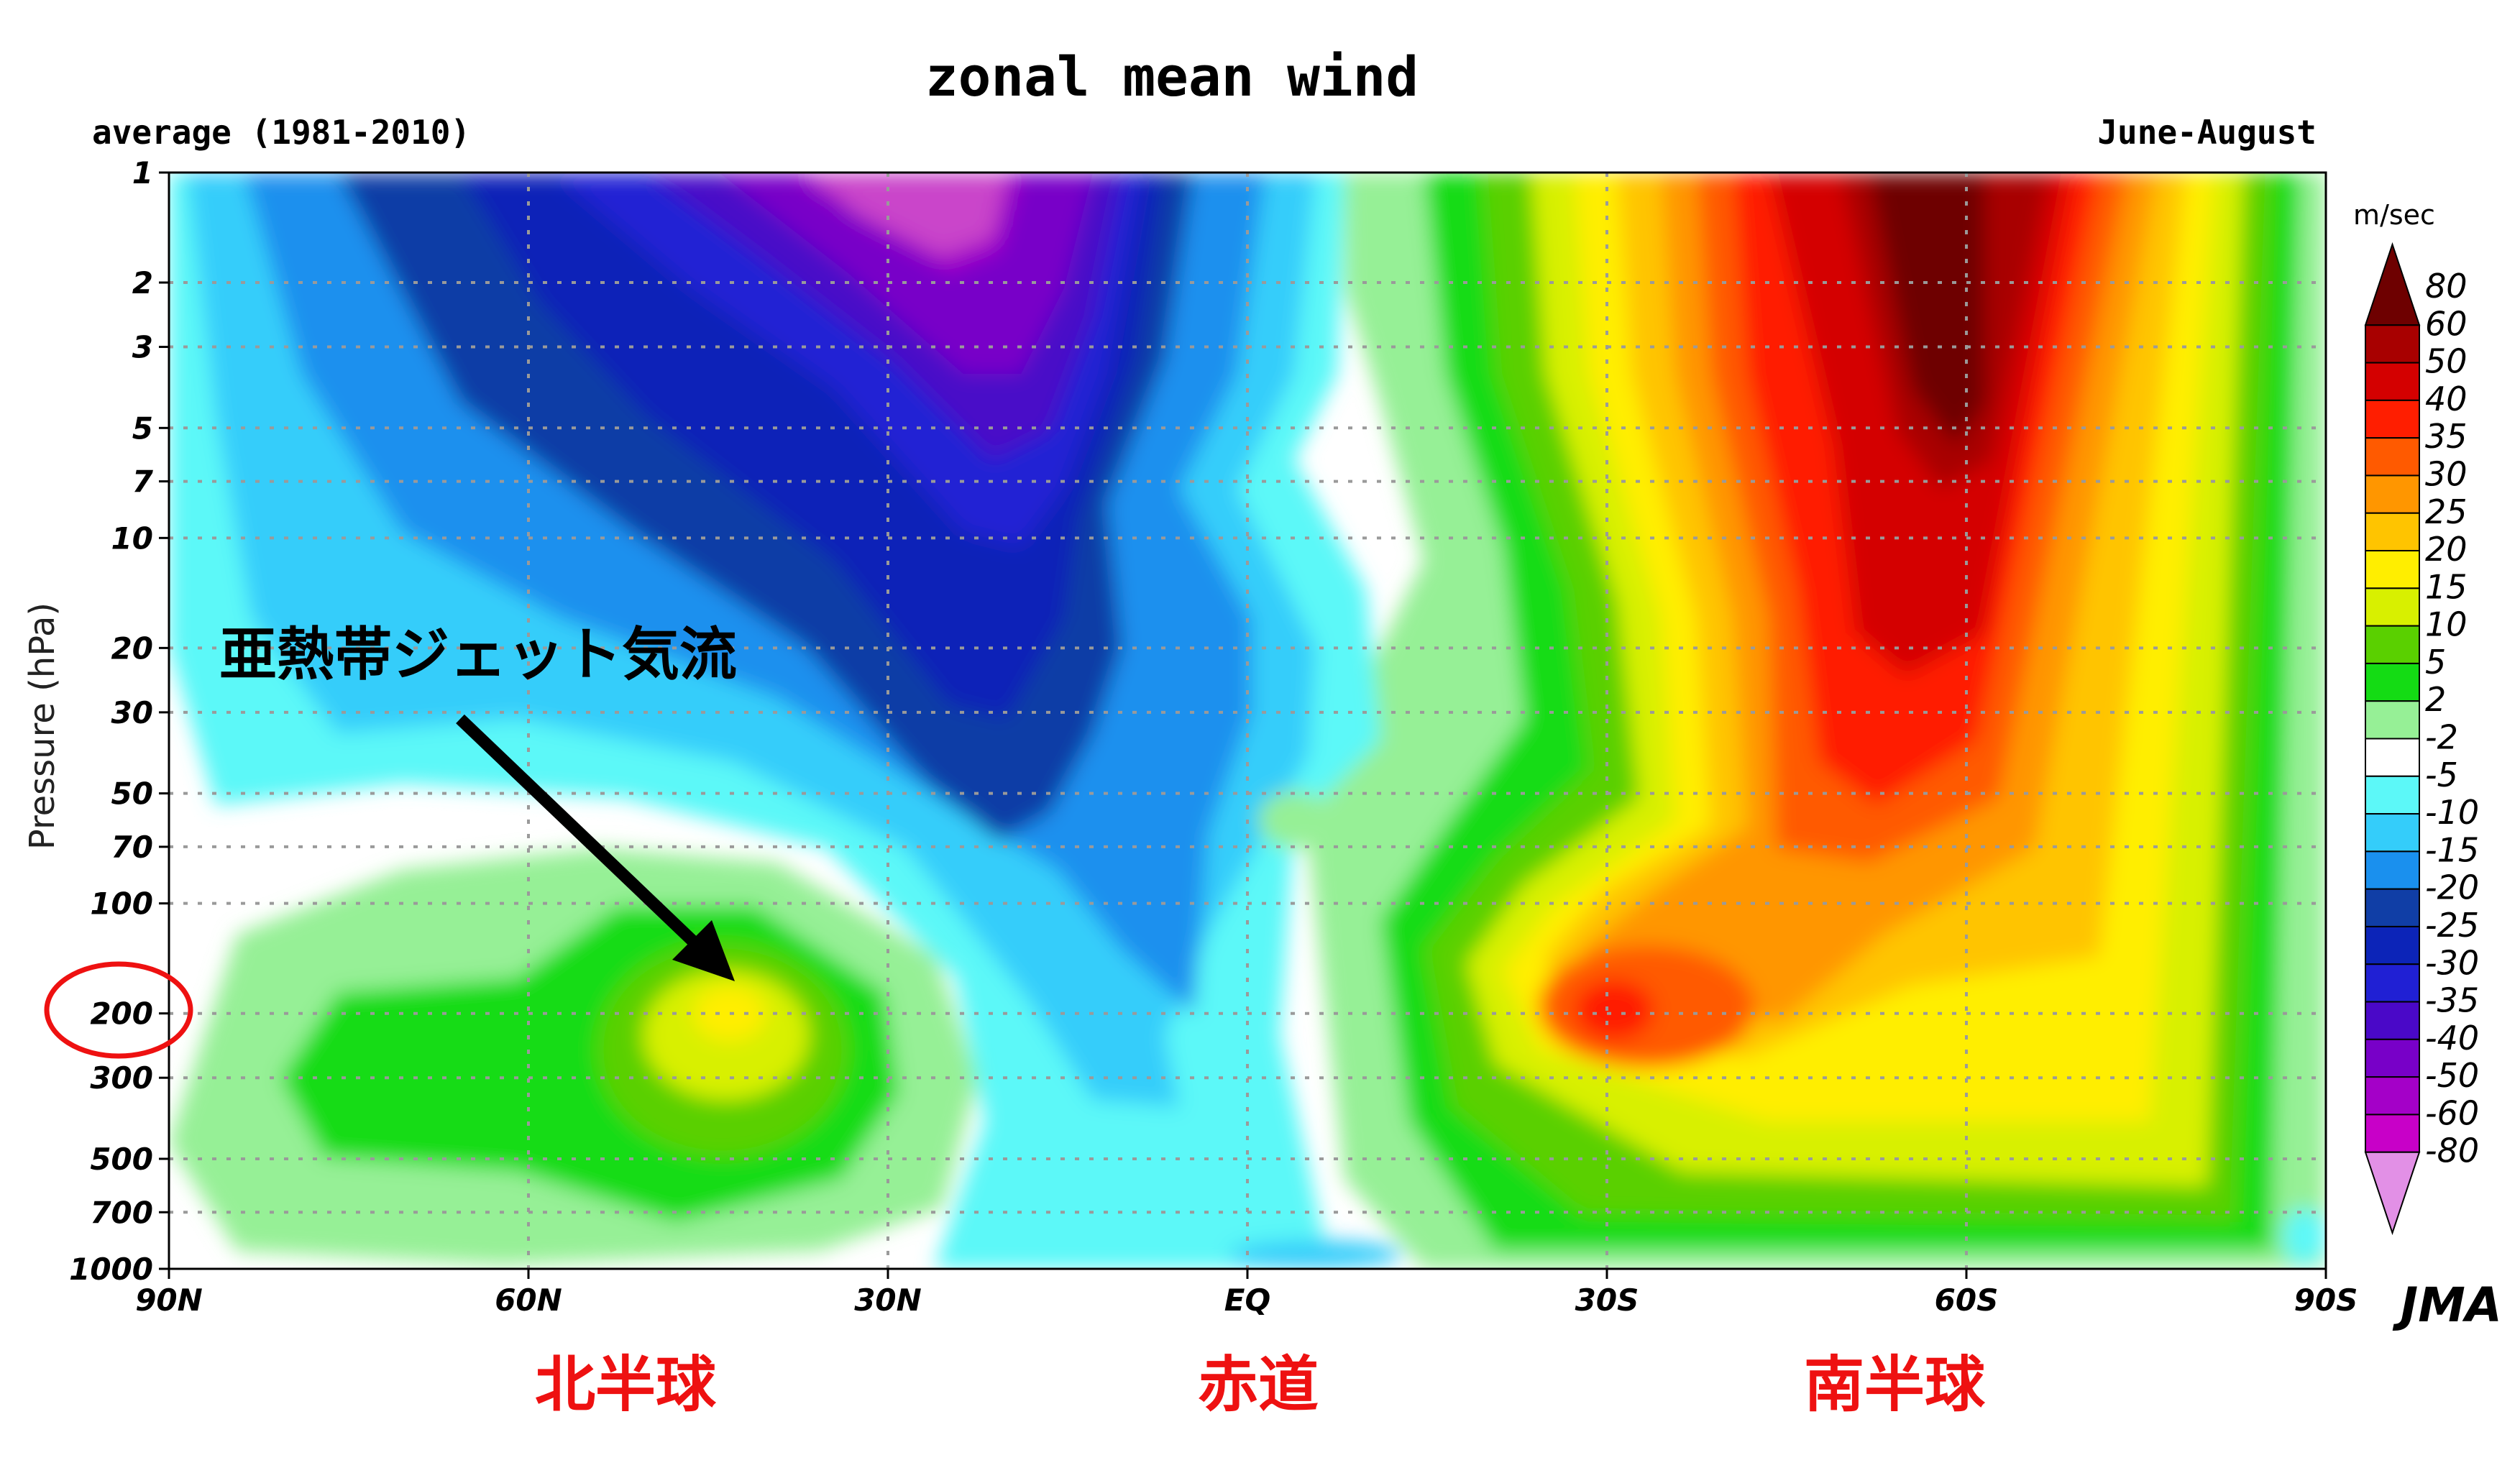 Image resolution: width=2520 pixels, height=1473 pixels. Describe the element at coordinates (2452, 962) in the screenshot. I see `colorbar-label: -30` at that location.